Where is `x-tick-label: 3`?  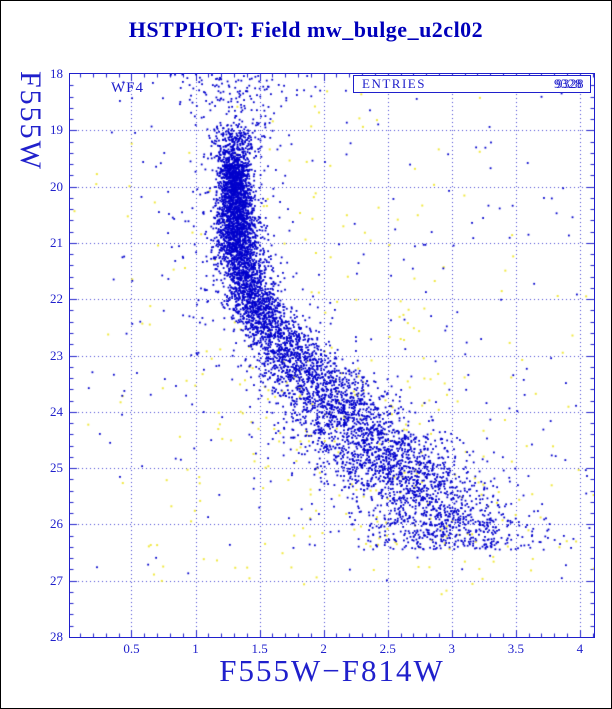 x-tick-label: 3 is located at coordinates (452, 648).